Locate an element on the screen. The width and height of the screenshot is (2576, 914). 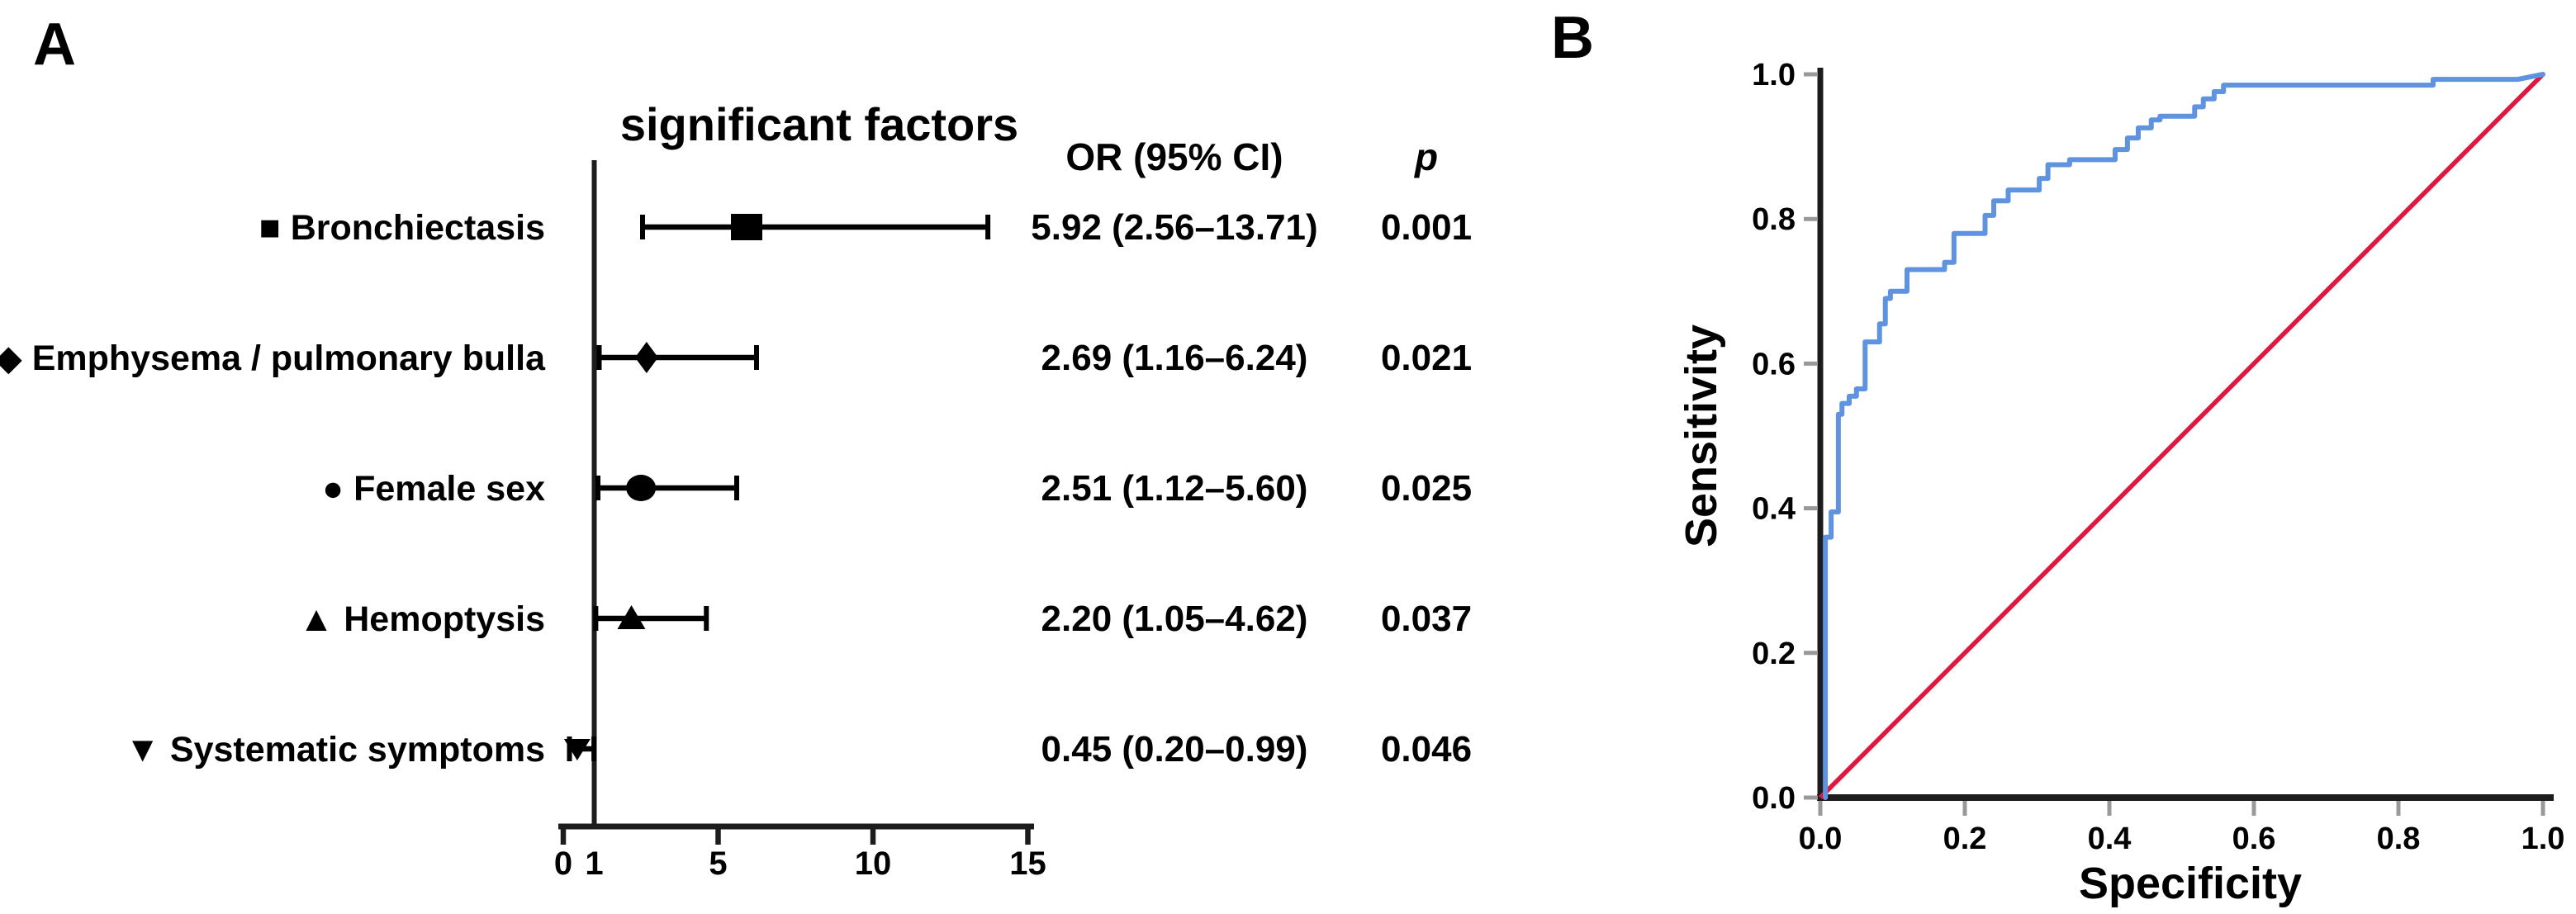
marker-diamond is located at coordinates (646, 357).